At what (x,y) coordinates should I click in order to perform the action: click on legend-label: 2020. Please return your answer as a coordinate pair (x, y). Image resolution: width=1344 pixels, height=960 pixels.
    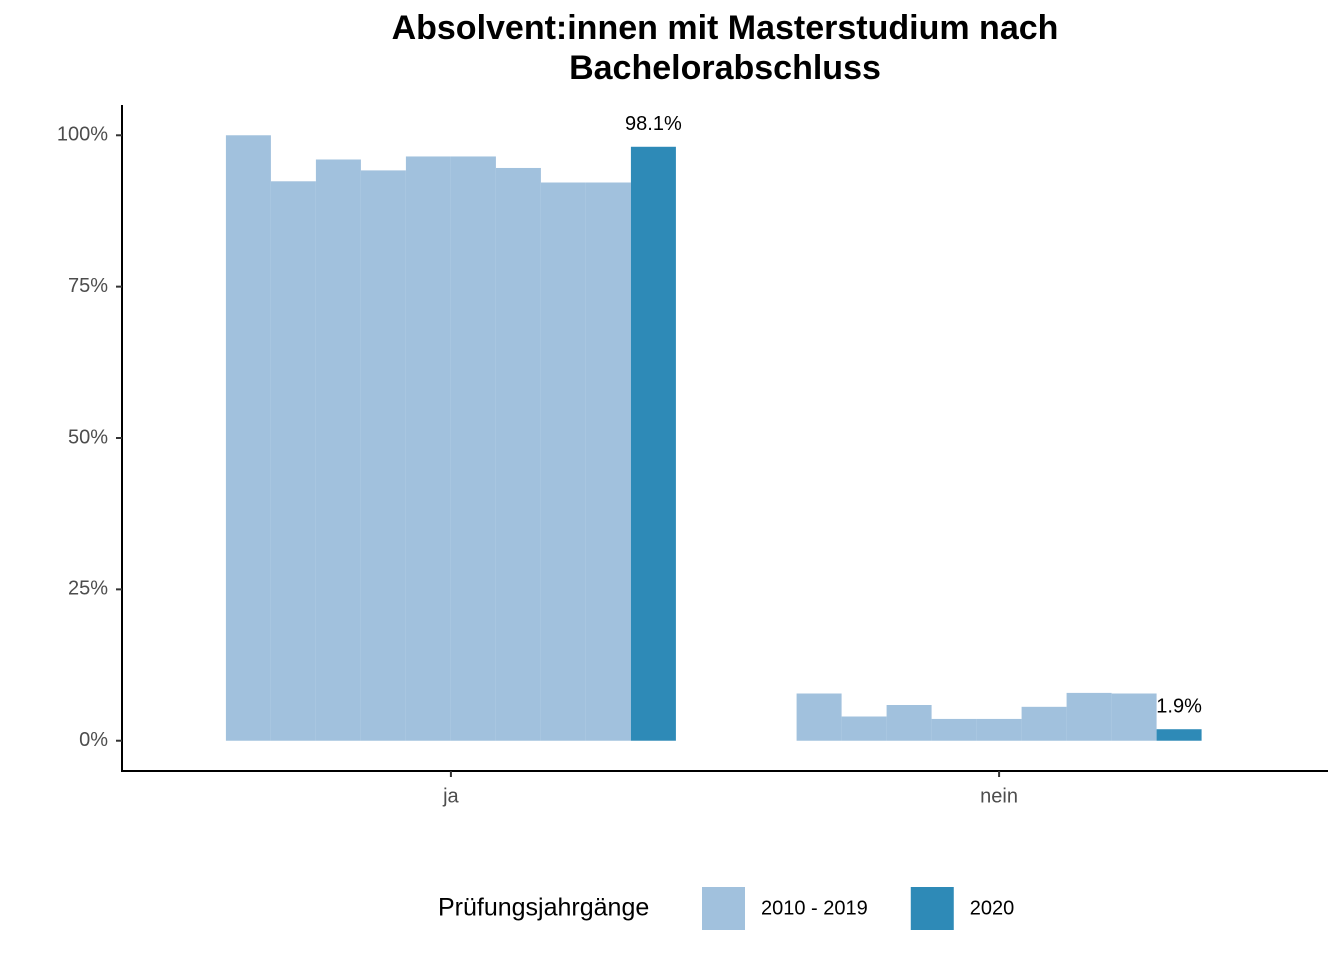
    Looking at the image, I should click on (992, 908).